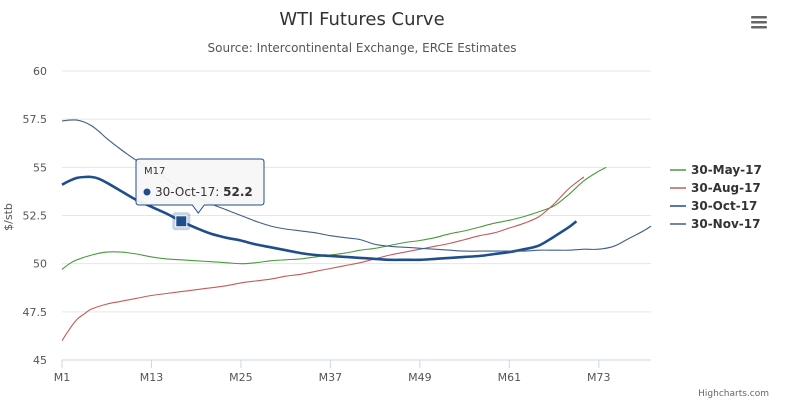  I want to click on tooltip-series-name: 30-Oct-17, so click(185, 192).